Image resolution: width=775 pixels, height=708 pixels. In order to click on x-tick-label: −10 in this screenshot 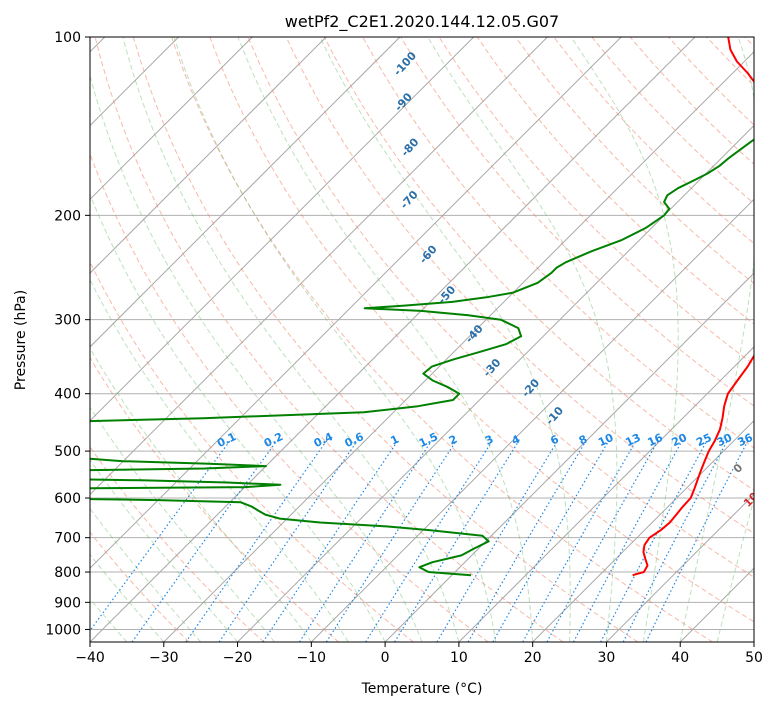, I will do `click(312, 658)`.